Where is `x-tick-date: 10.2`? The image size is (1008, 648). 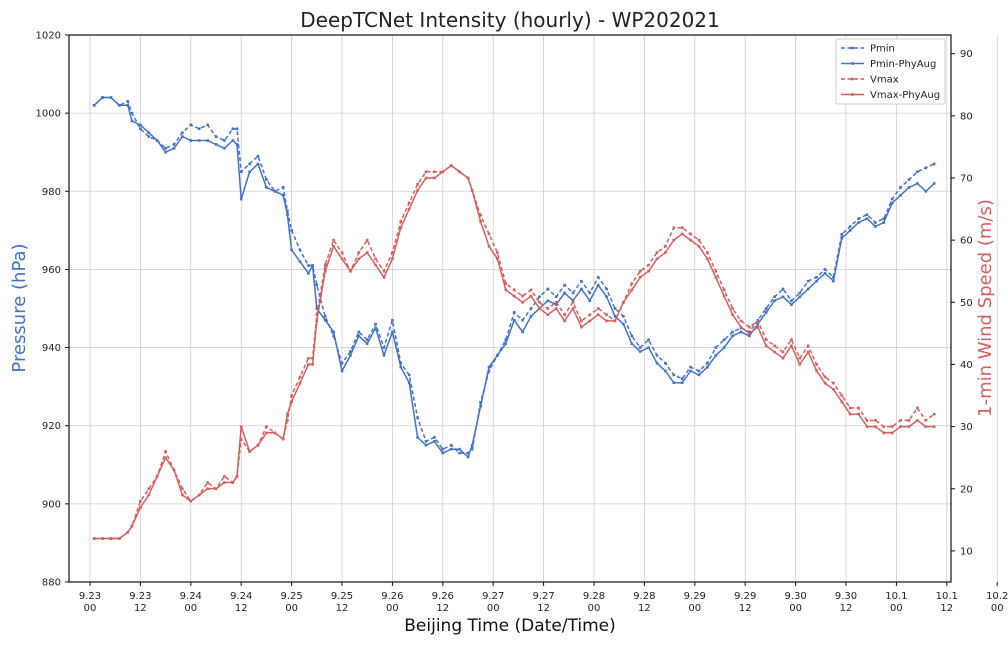
x-tick-date: 10.2 is located at coordinates (997, 596).